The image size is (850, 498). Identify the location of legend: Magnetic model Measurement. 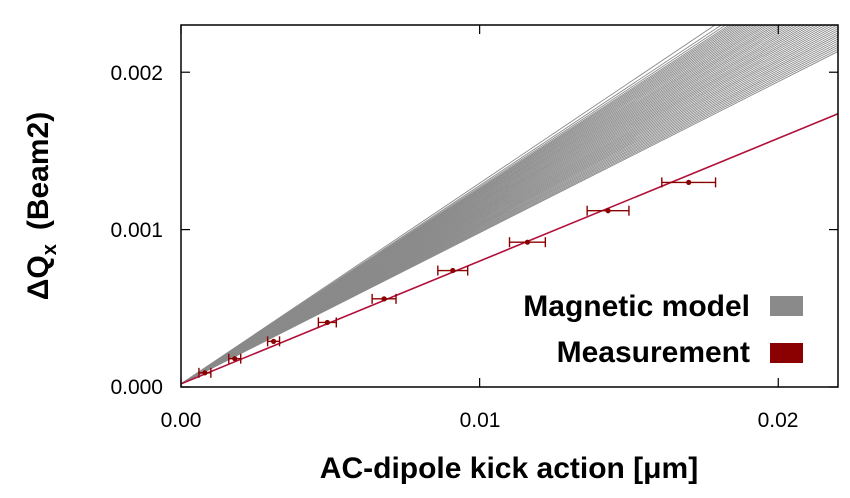
(663, 329).